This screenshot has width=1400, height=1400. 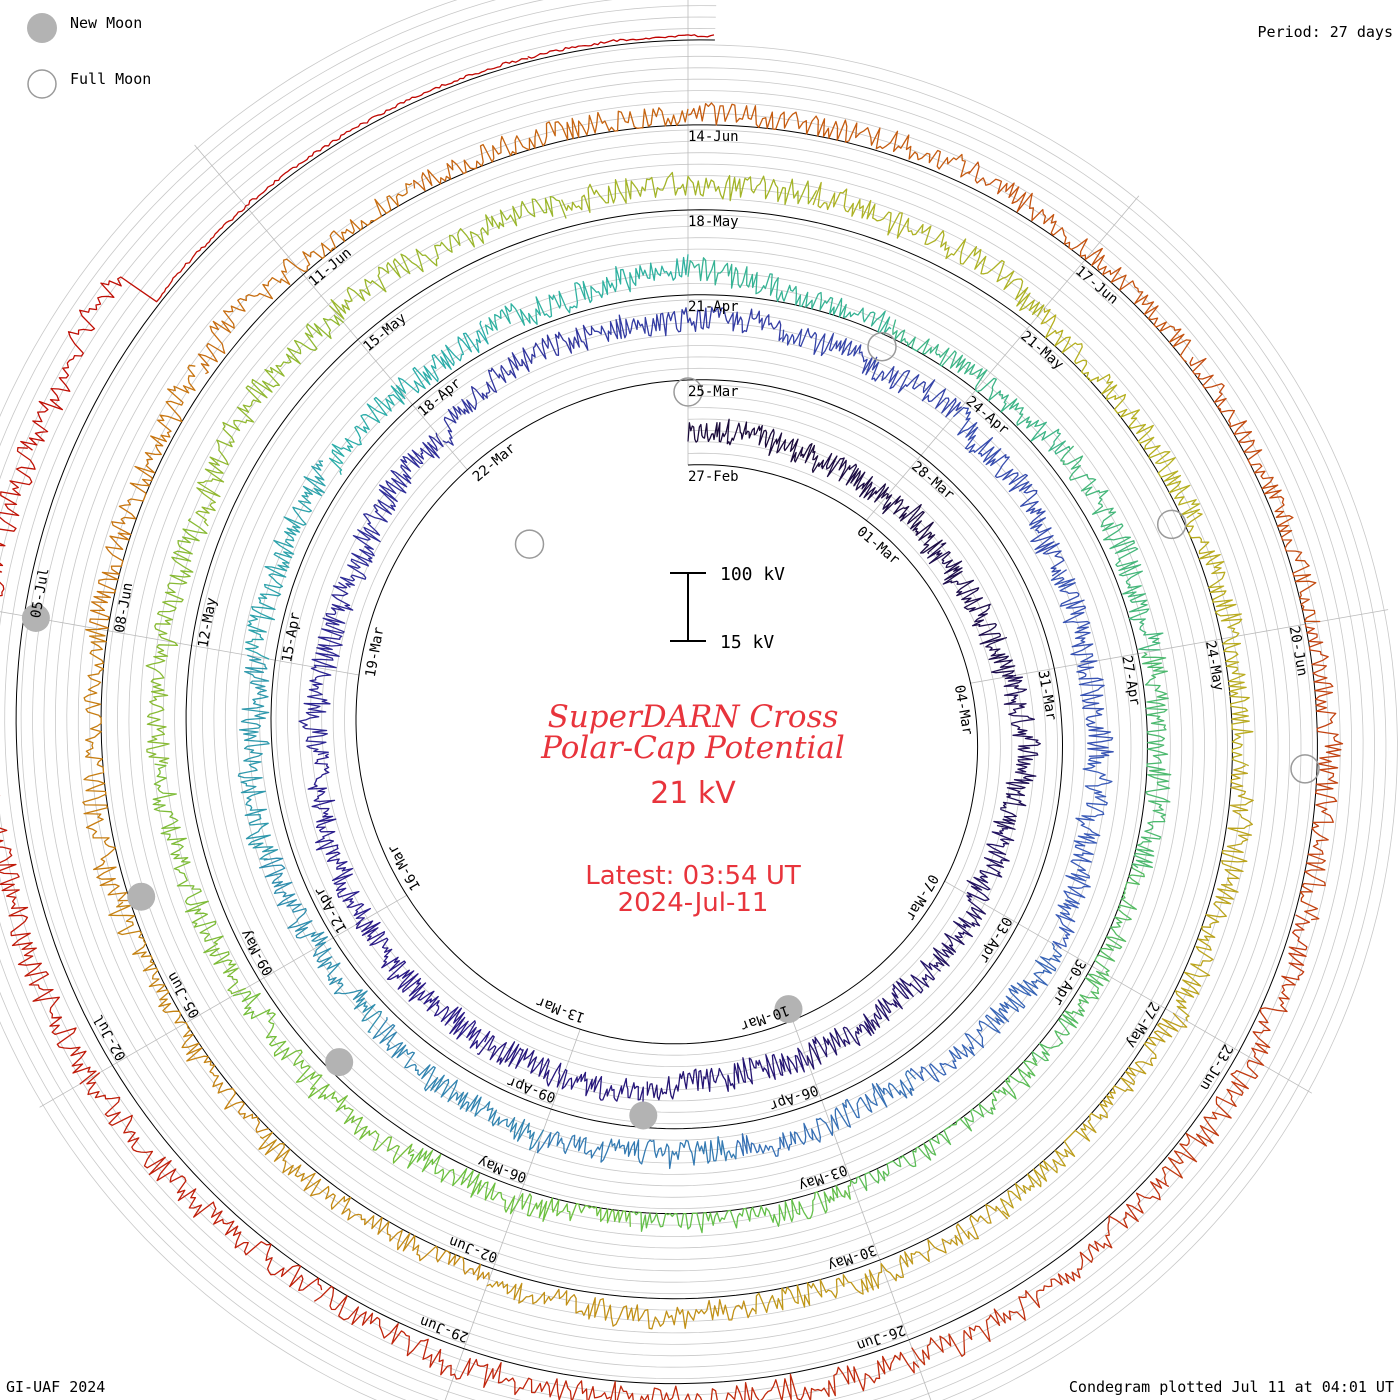 I want to click on new-moon-legend-label: New Moon, so click(x=106, y=23).